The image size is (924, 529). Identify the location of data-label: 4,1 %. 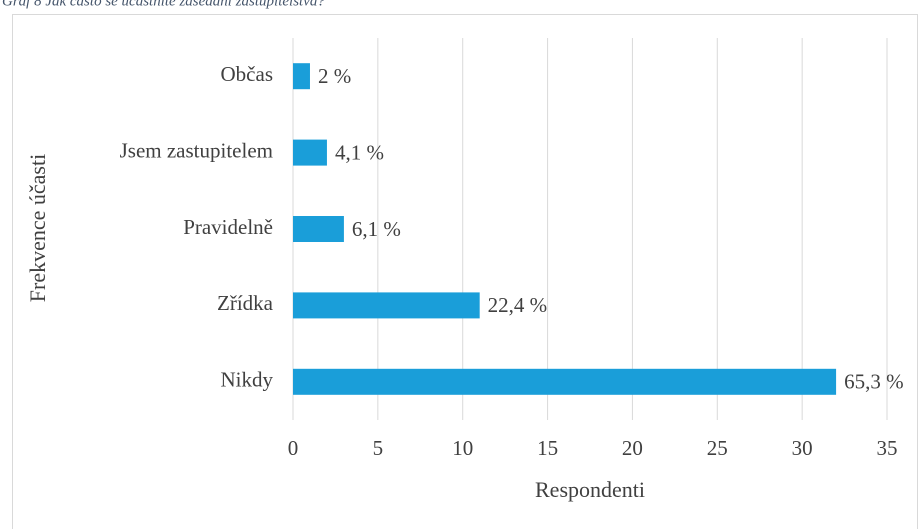
(359, 152).